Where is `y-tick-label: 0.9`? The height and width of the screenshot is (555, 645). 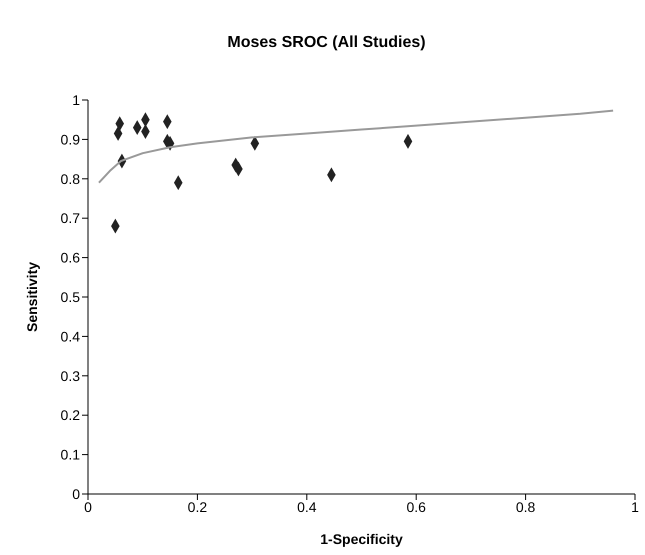
y-tick-label: 0.9 is located at coordinates (70, 139).